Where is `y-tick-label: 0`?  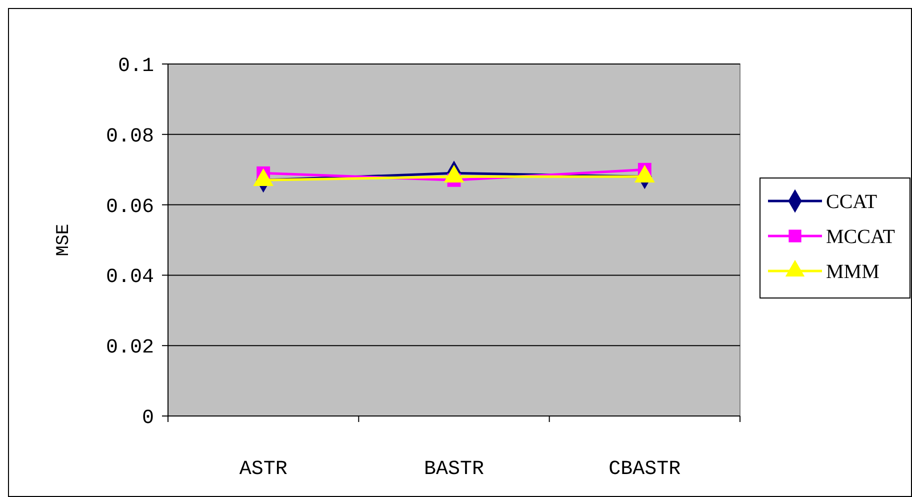 y-tick-label: 0 is located at coordinates (148, 418).